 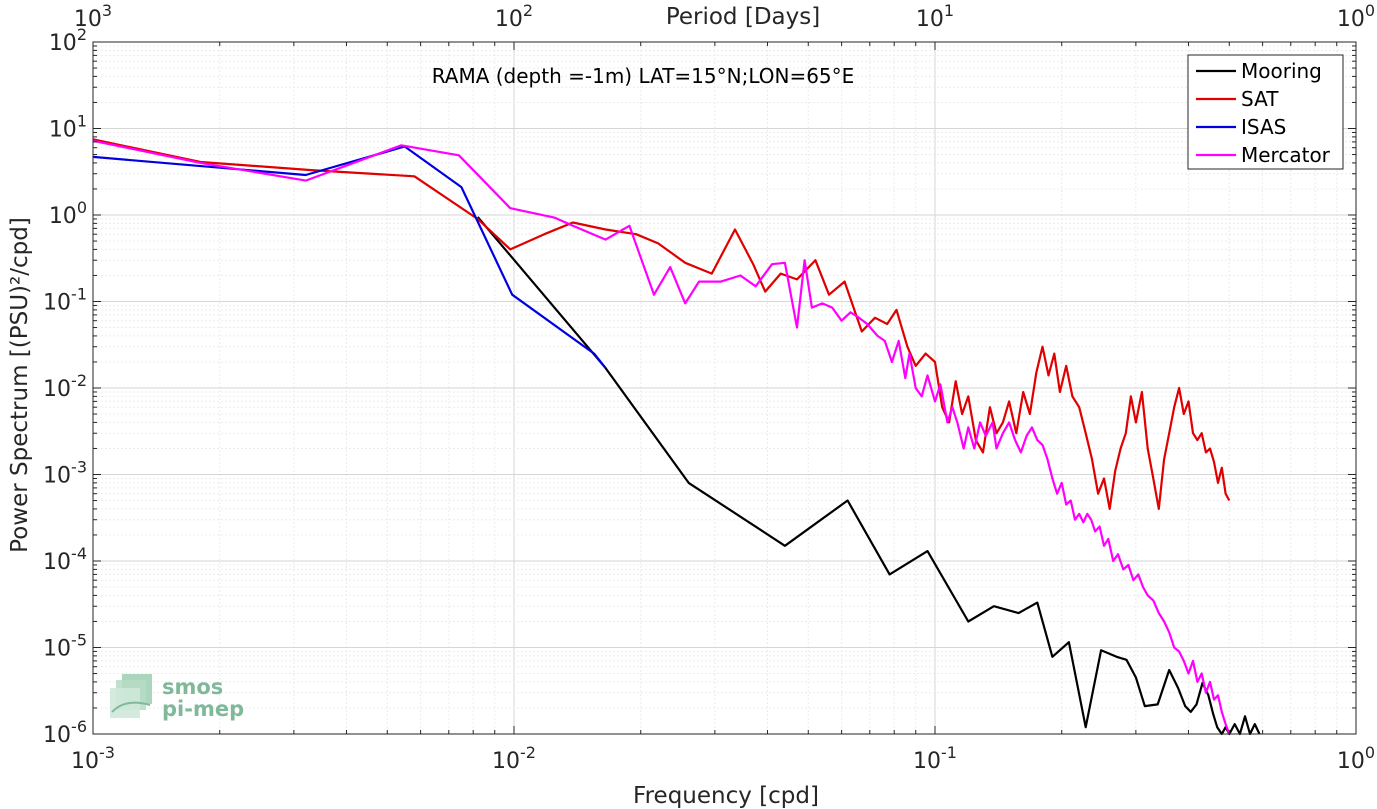 What do you see at coordinates (1286, 155) in the screenshot?
I see `legend-label-mercator: Mercator` at bounding box center [1286, 155].